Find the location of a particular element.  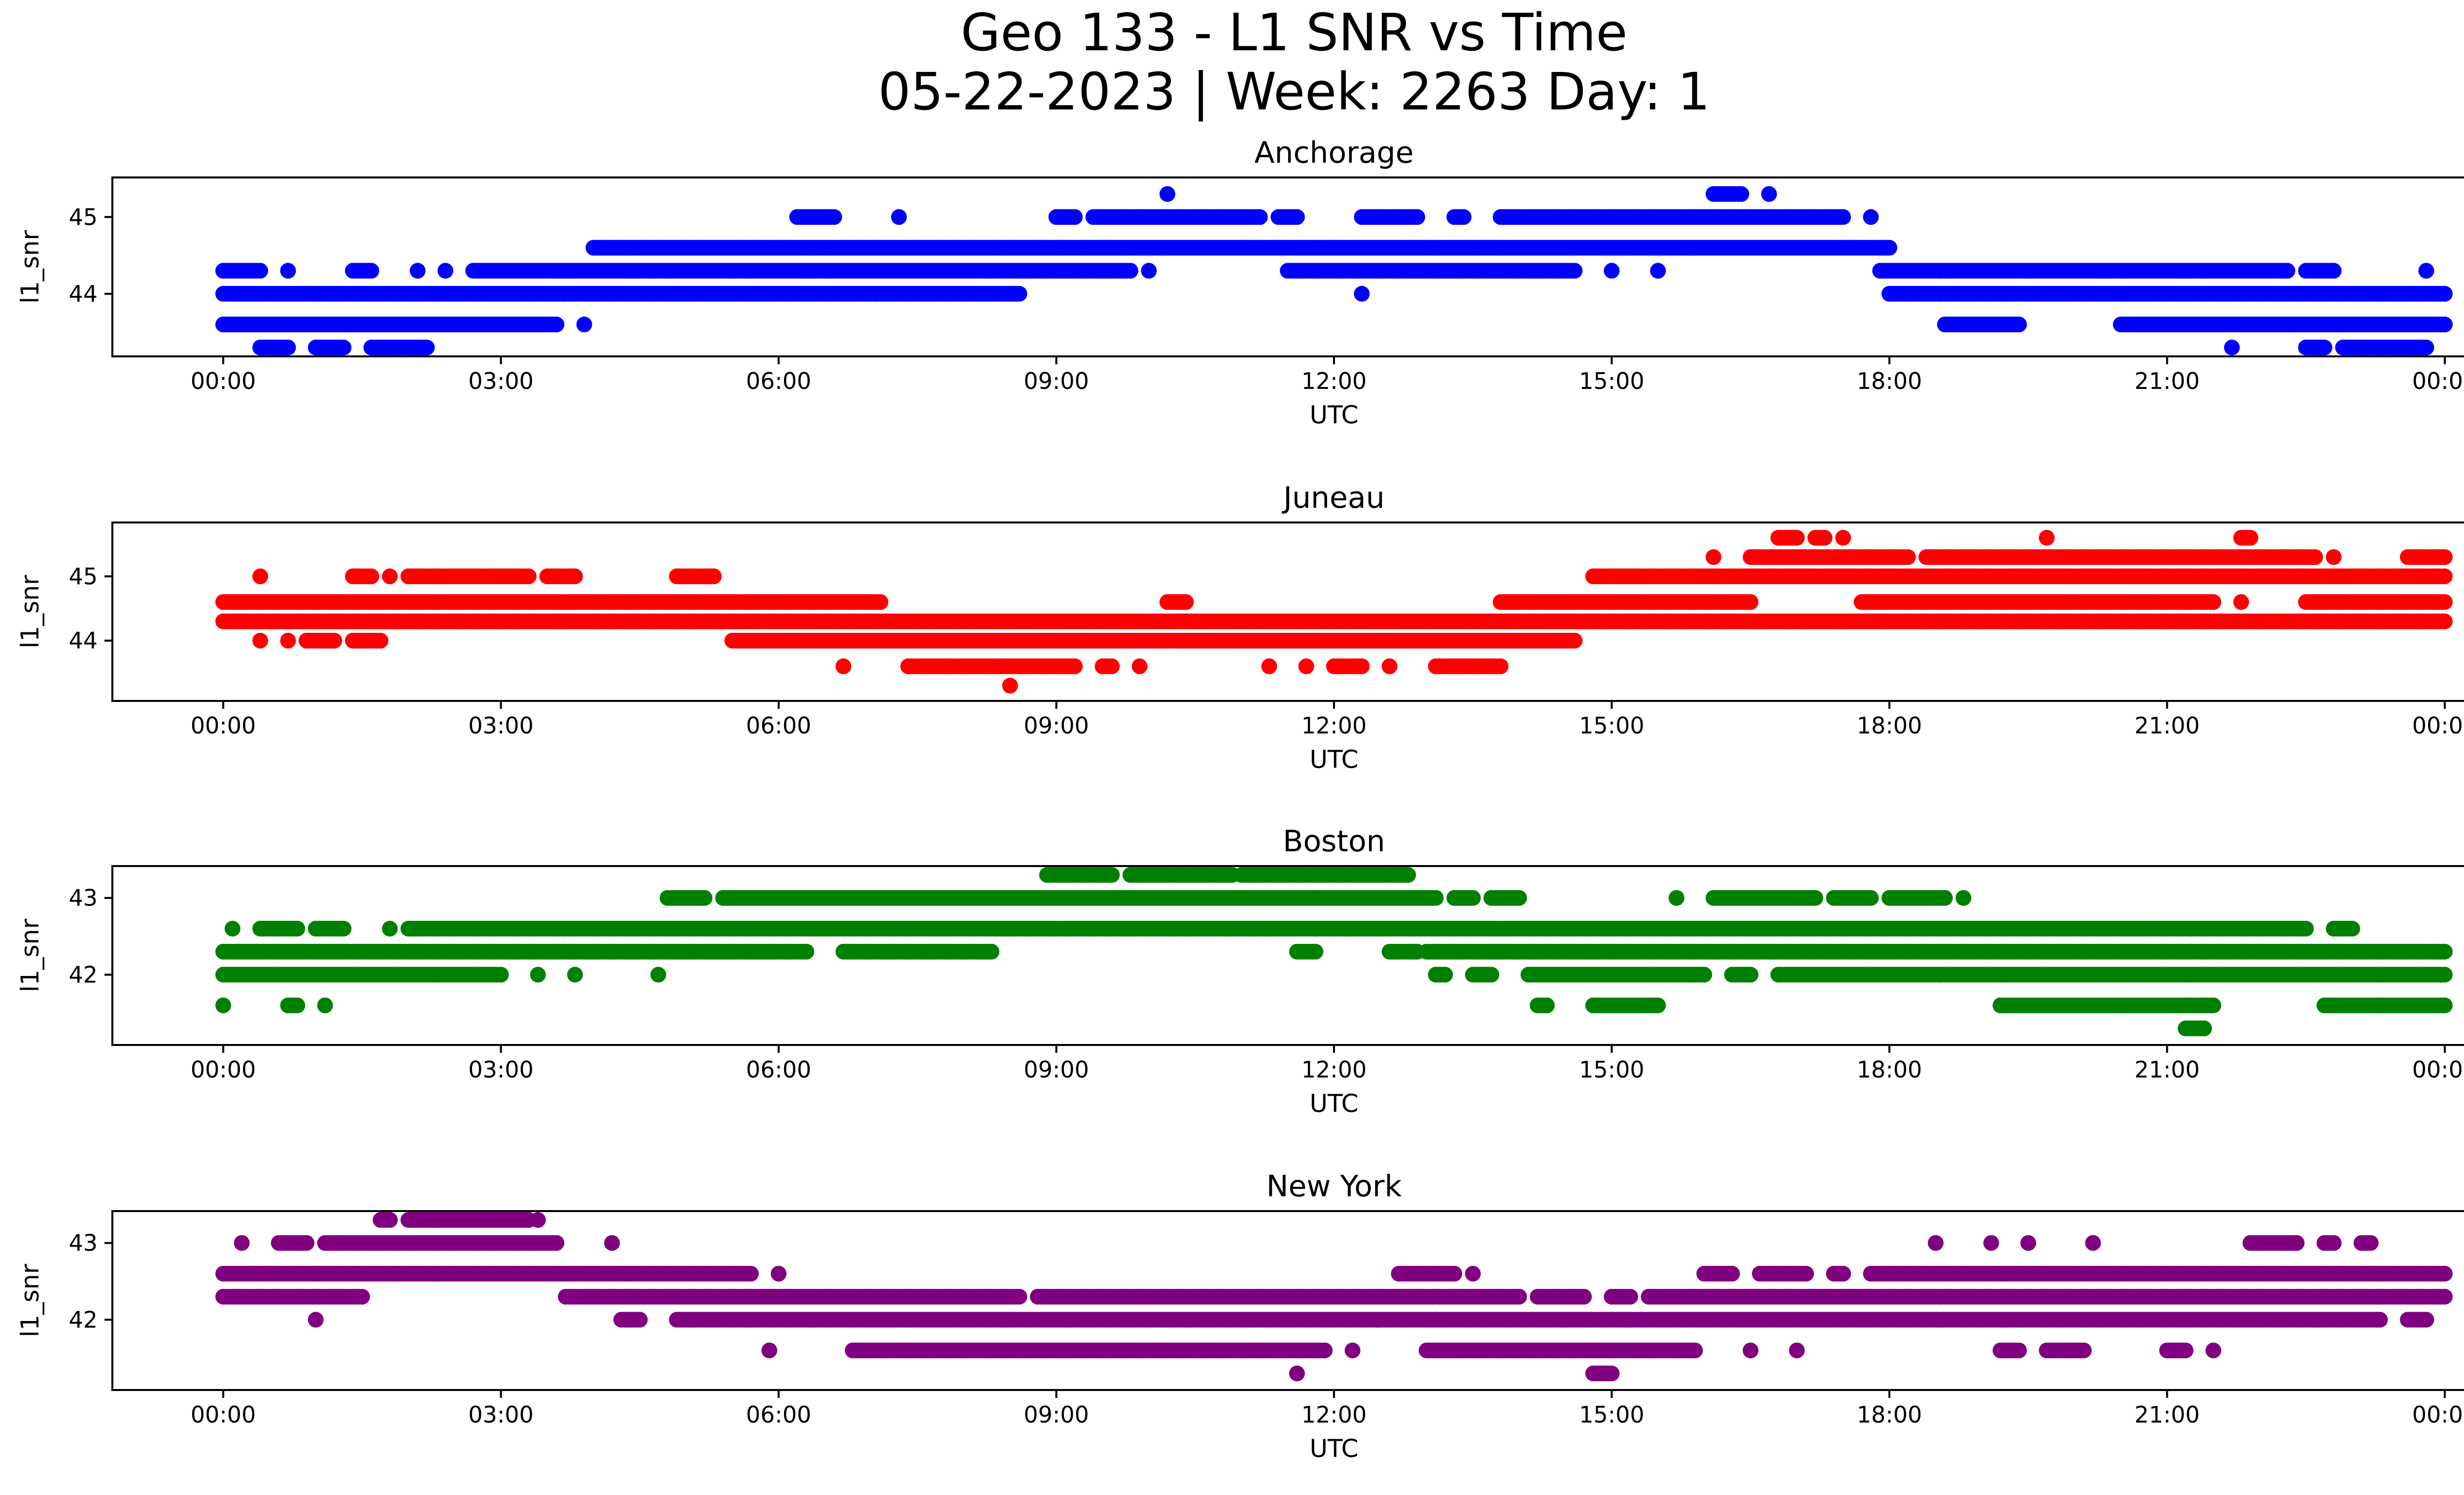

figure-title-line2: 05-22-2023 | Week: 2263 Day: 1 is located at coordinates (1294, 92).